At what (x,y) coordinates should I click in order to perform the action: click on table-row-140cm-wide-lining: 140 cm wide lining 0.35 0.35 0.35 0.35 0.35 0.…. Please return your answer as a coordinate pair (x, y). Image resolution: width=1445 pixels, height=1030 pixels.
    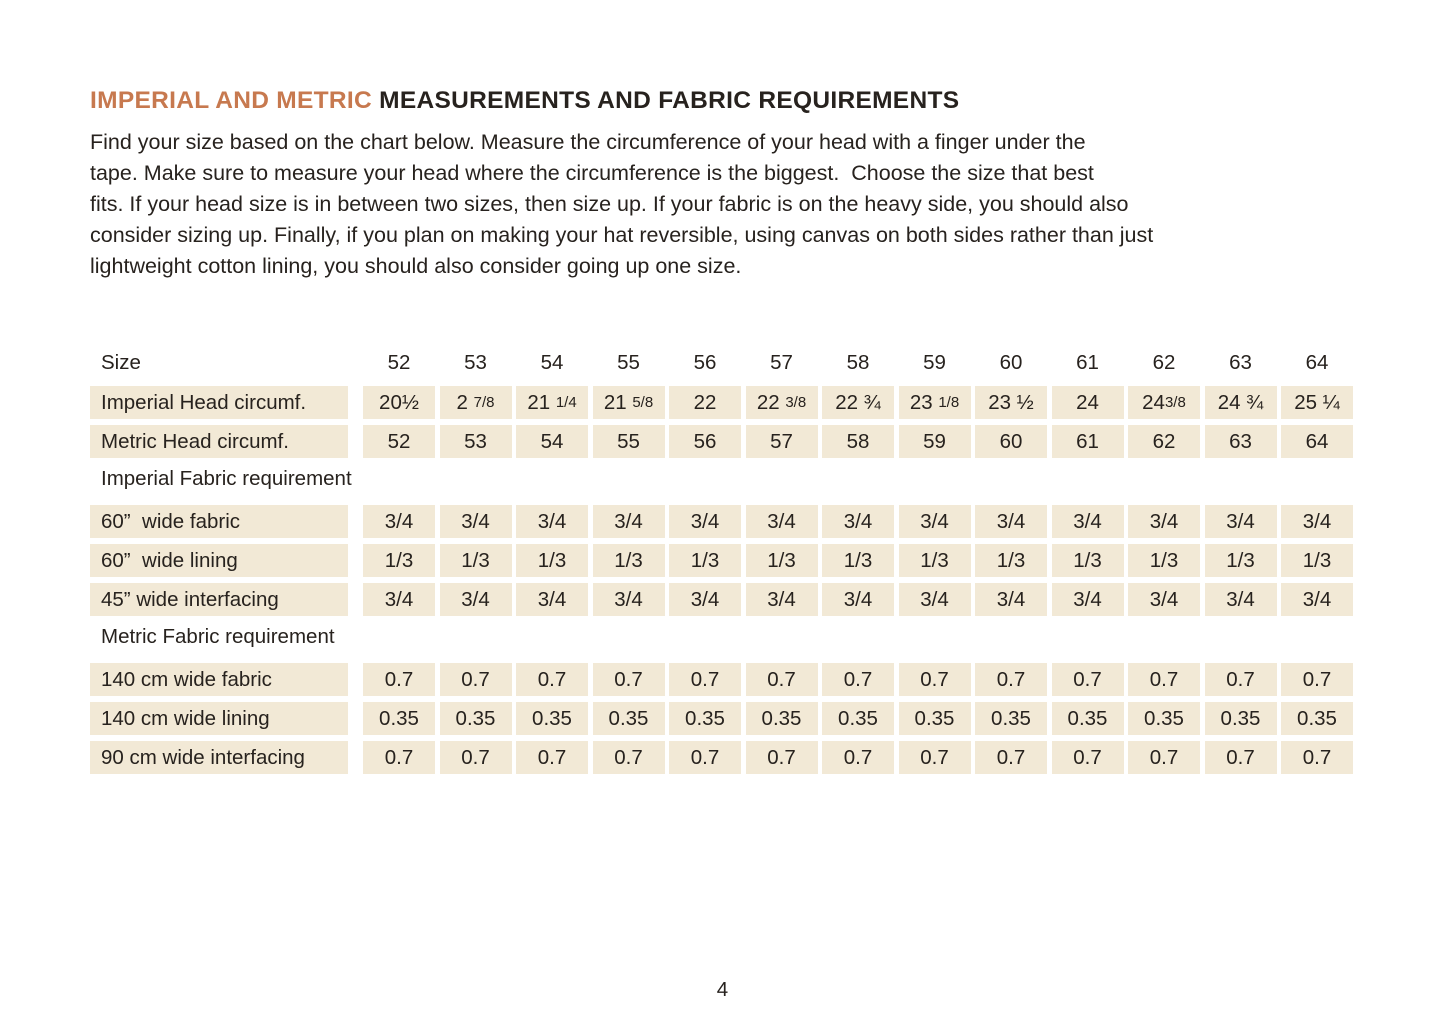
    Looking at the image, I should click on (723, 718).